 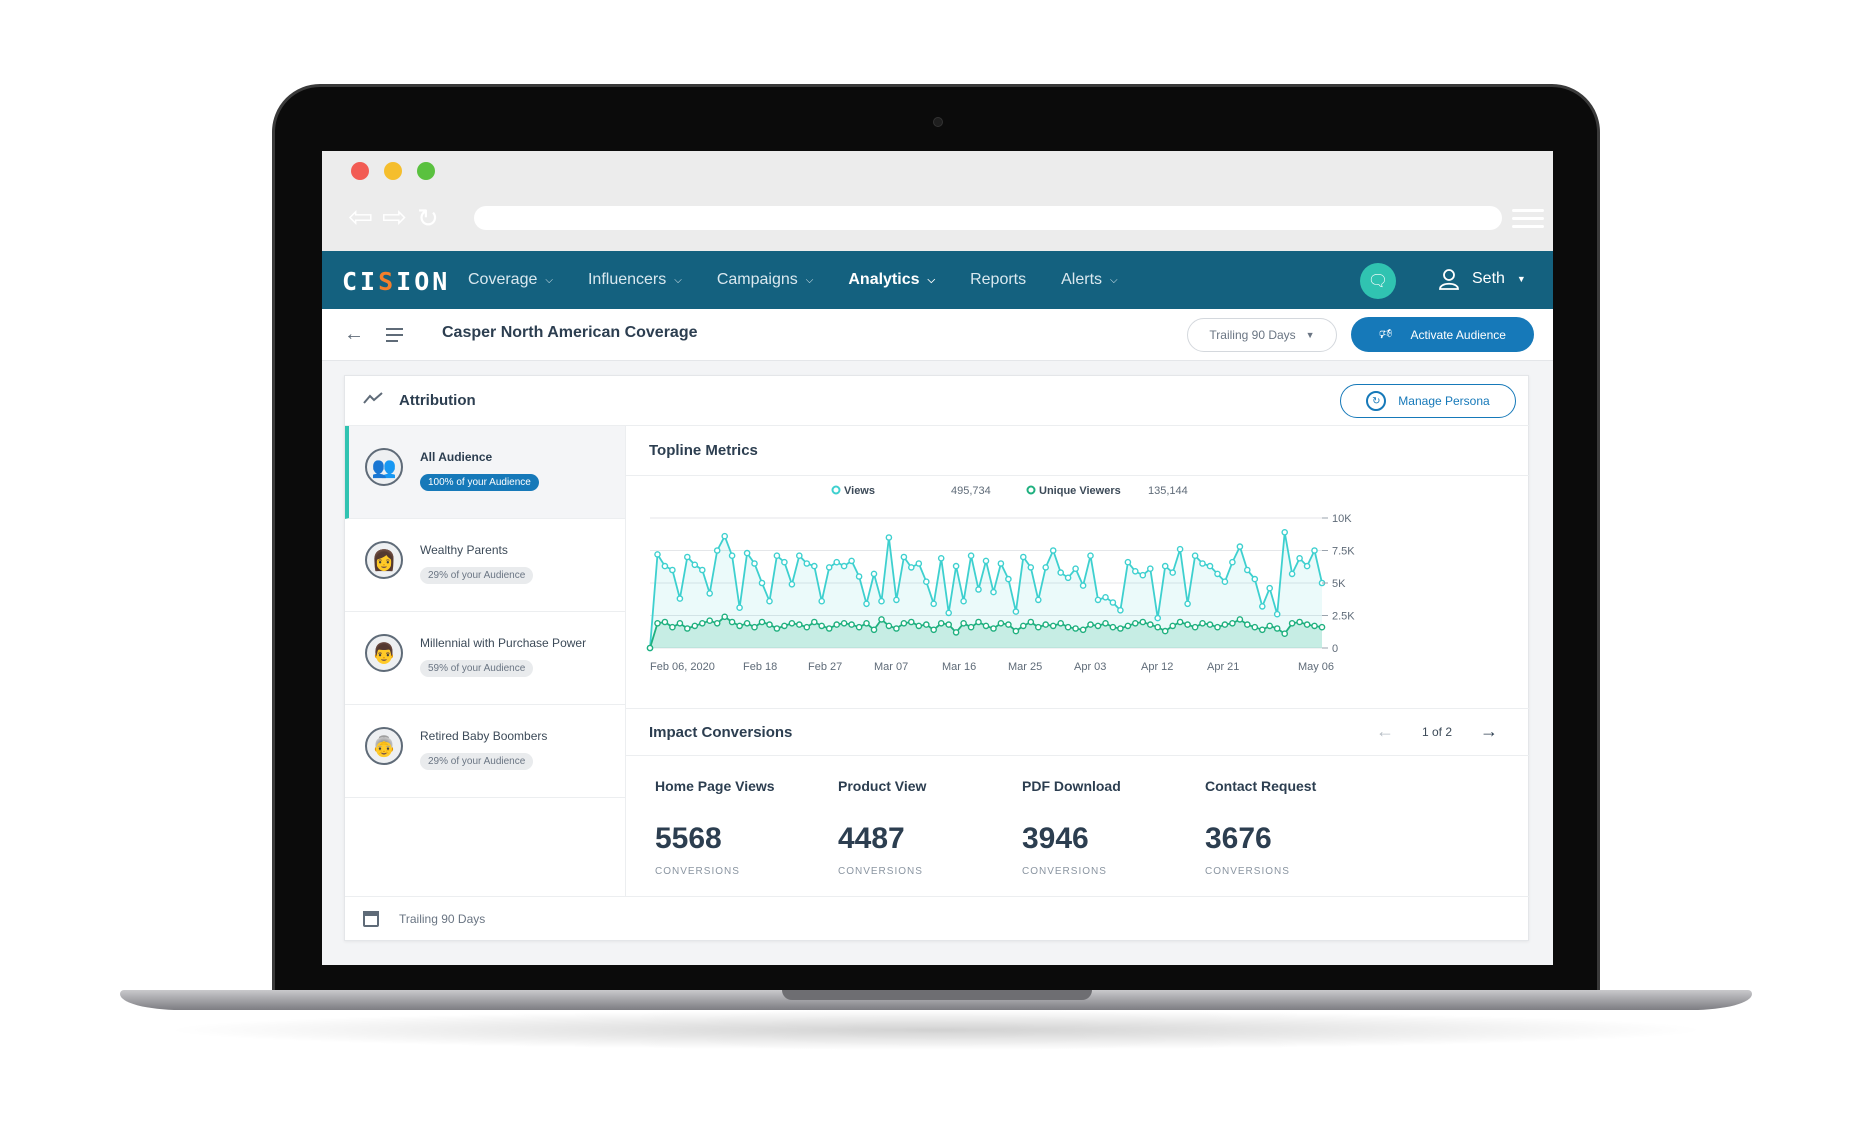 What do you see at coordinates (998, 279) in the screenshot?
I see `nav-reports: Reports` at bounding box center [998, 279].